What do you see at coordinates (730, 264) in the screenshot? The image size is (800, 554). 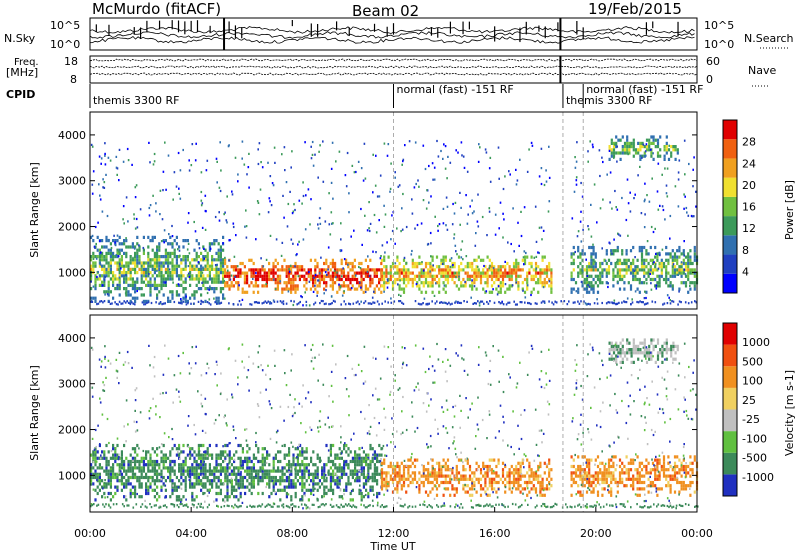 I see `colorbar-swatch` at bounding box center [730, 264].